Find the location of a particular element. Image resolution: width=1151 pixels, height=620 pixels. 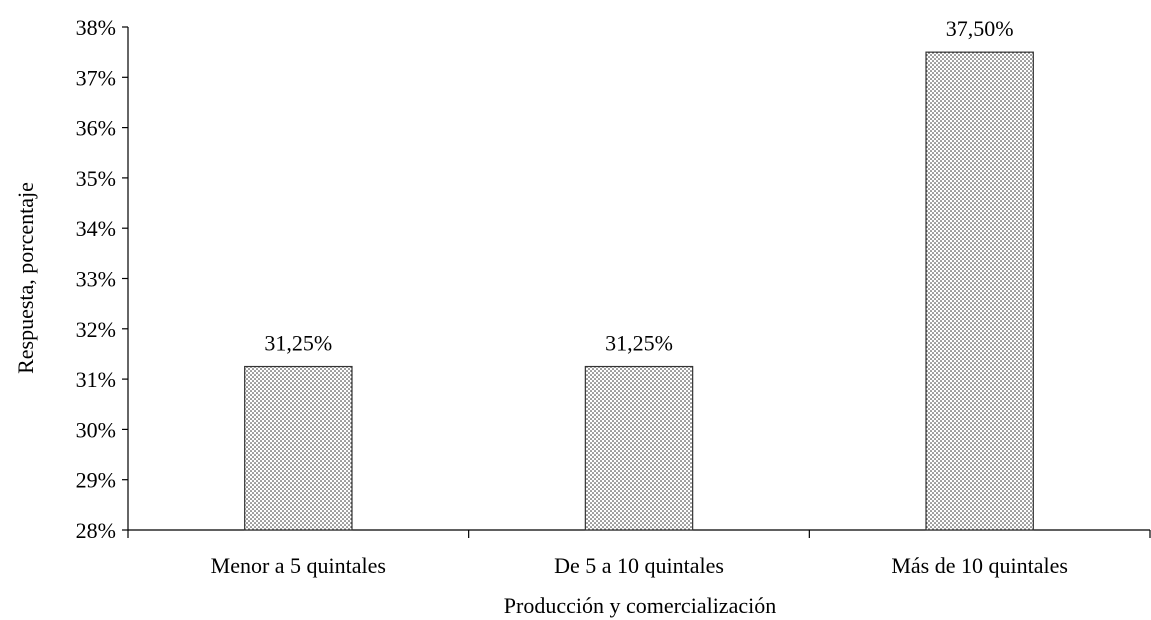

y-tick-label: 28% is located at coordinates (96, 530).